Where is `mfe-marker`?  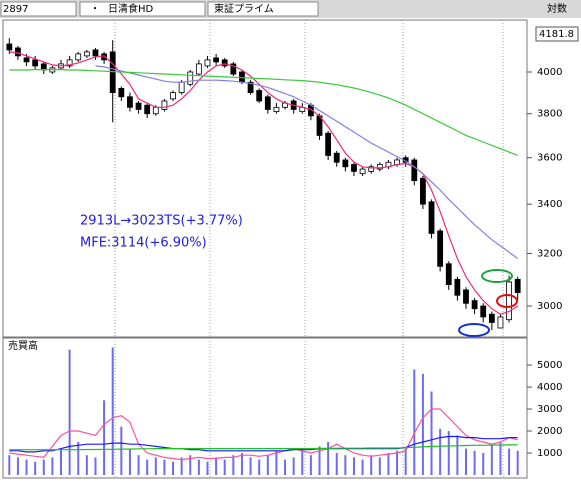
mfe-marker is located at coordinates (497, 276).